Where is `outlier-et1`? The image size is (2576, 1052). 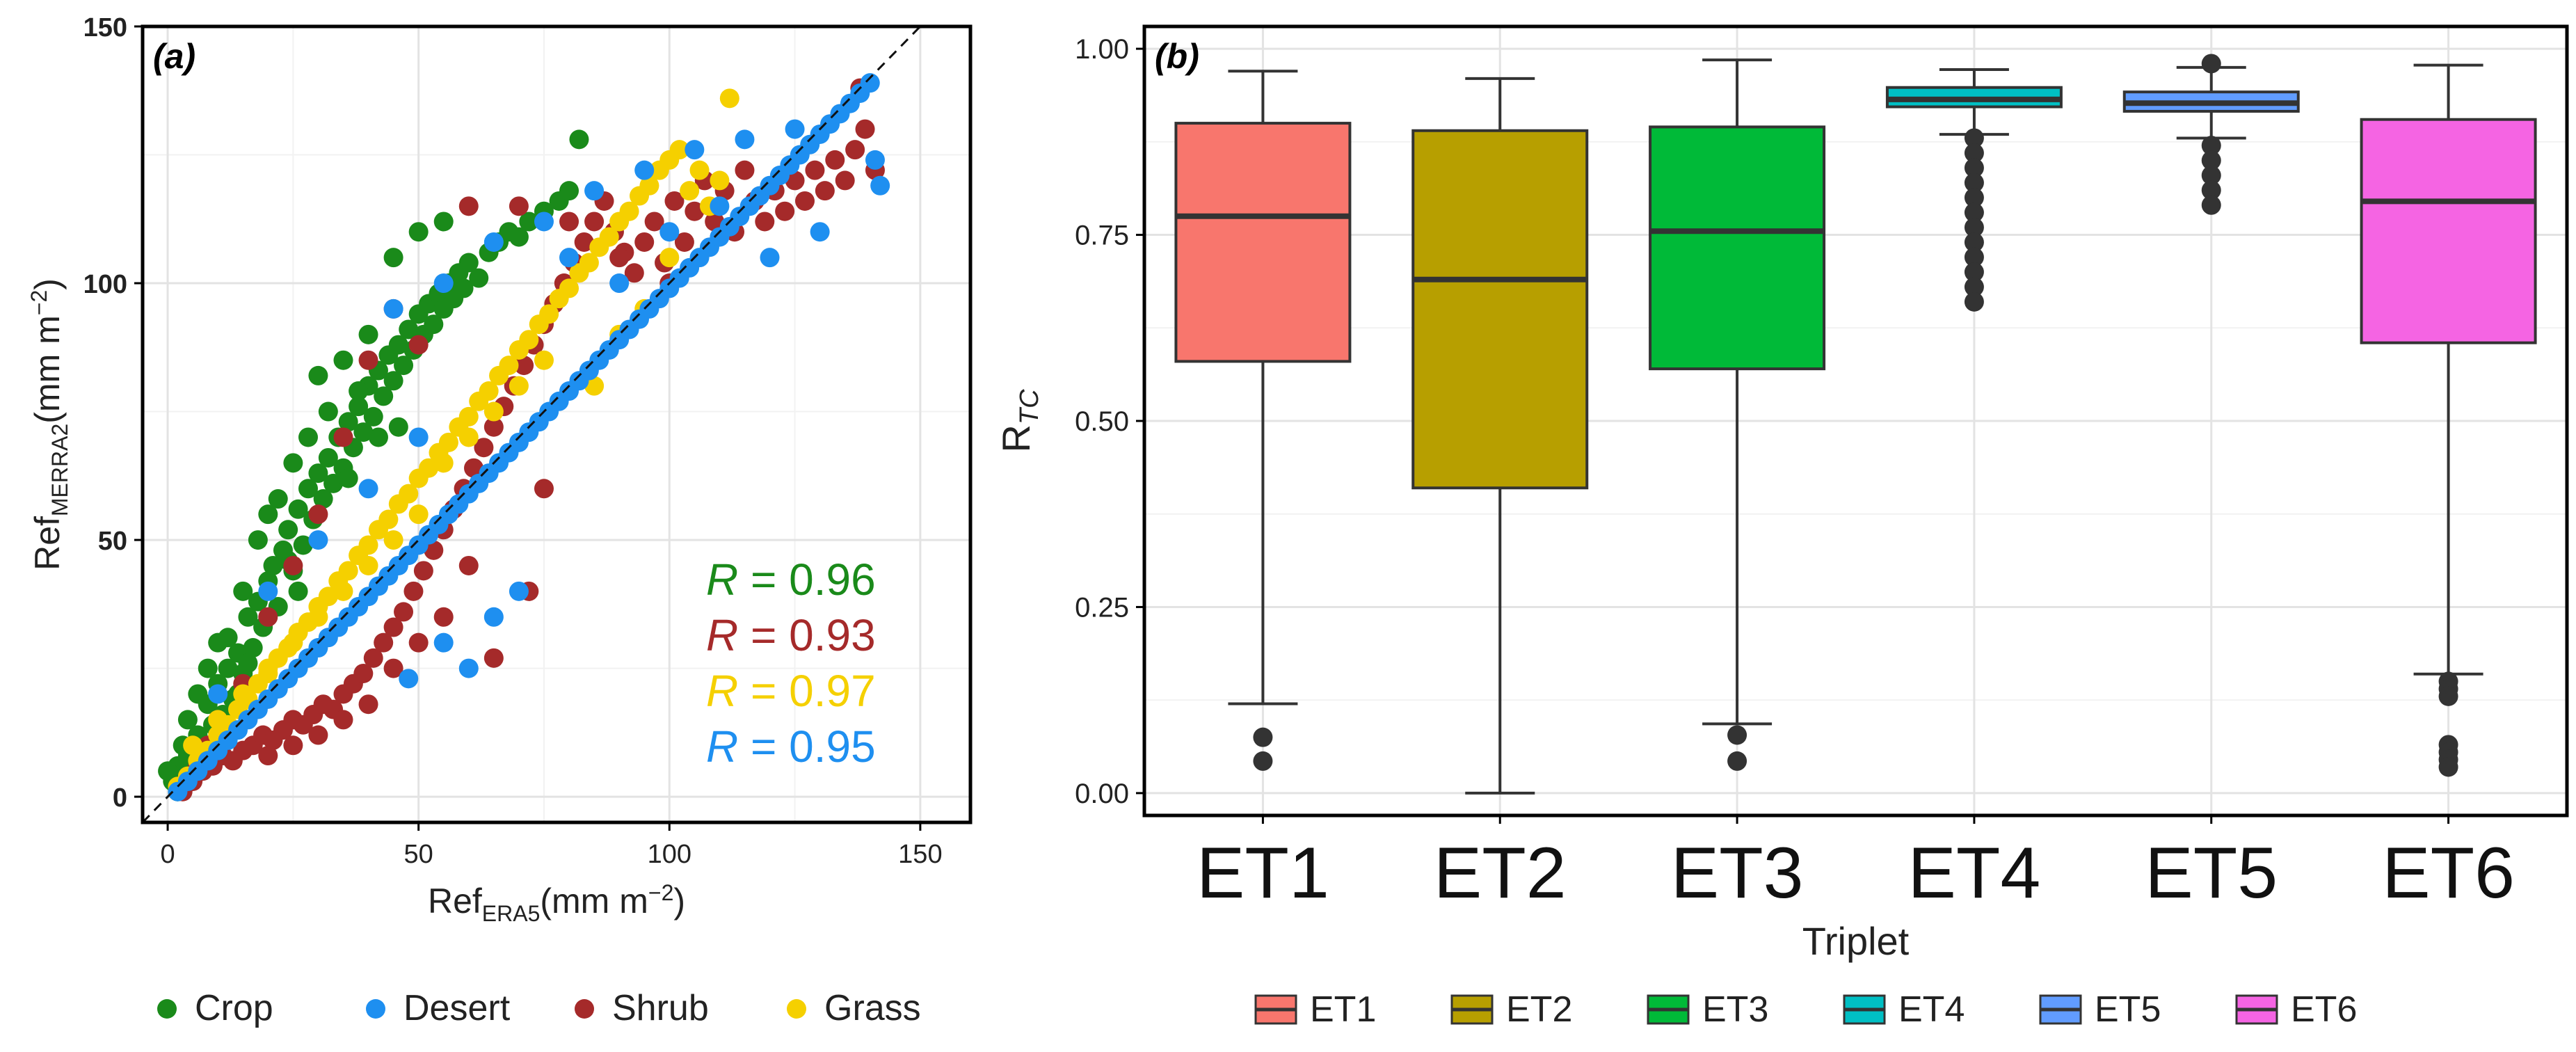 outlier-et1 is located at coordinates (1263, 761).